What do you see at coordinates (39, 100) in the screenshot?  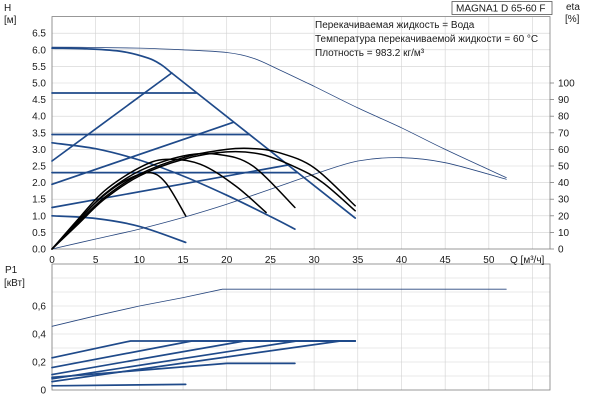 I see `h-tick-label: 4.5` at bounding box center [39, 100].